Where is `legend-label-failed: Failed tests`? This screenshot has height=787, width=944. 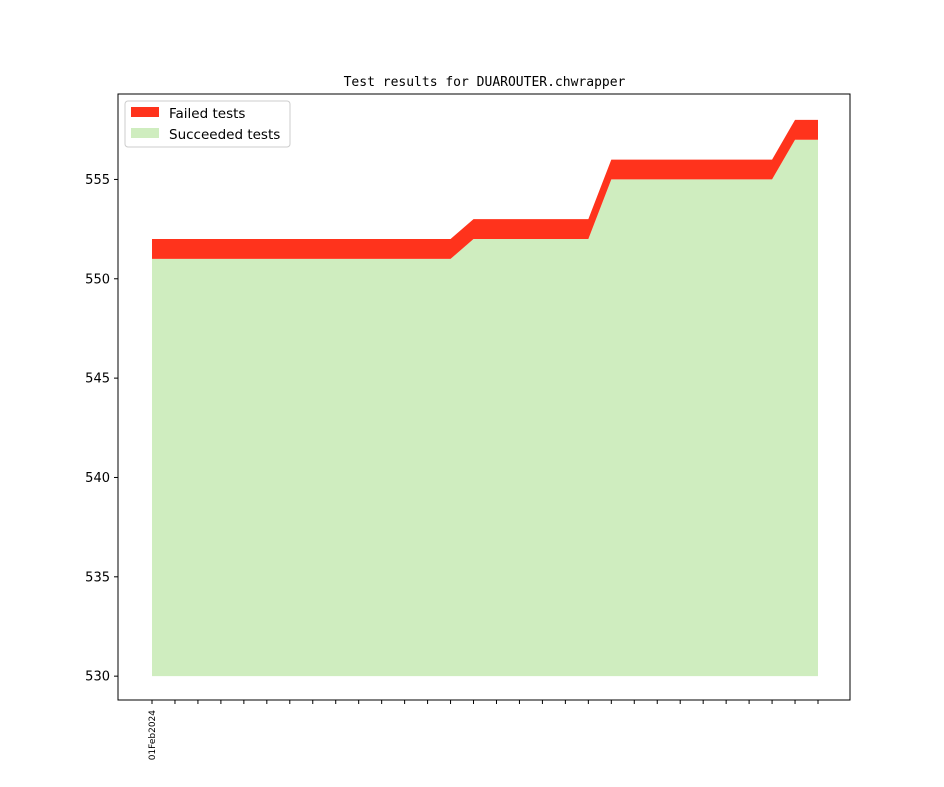
legend-label-failed: Failed tests is located at coordinates (207, 114).